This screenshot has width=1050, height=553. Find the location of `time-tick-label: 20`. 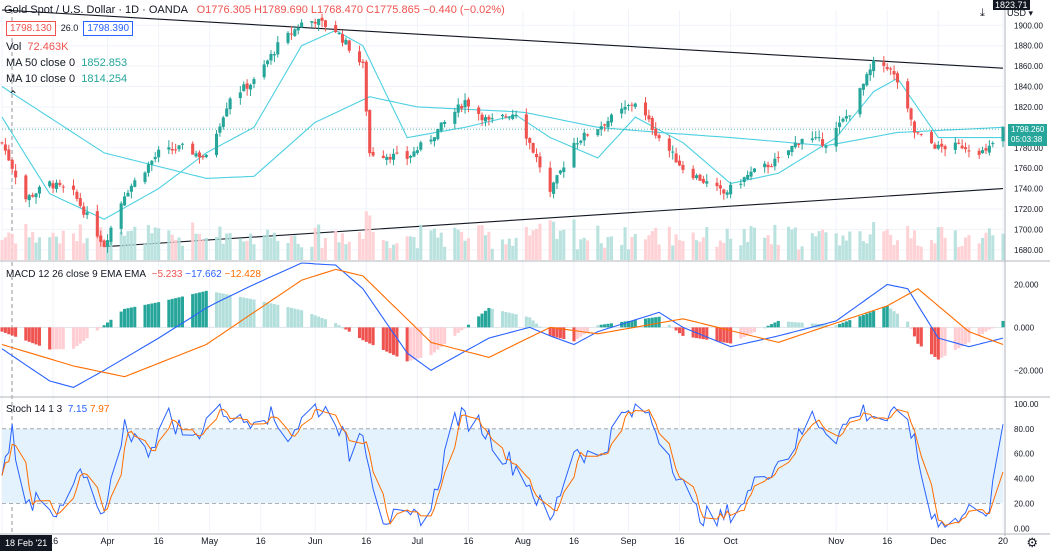

time-tick-label: 20 is located at coordinates (1003, 541).